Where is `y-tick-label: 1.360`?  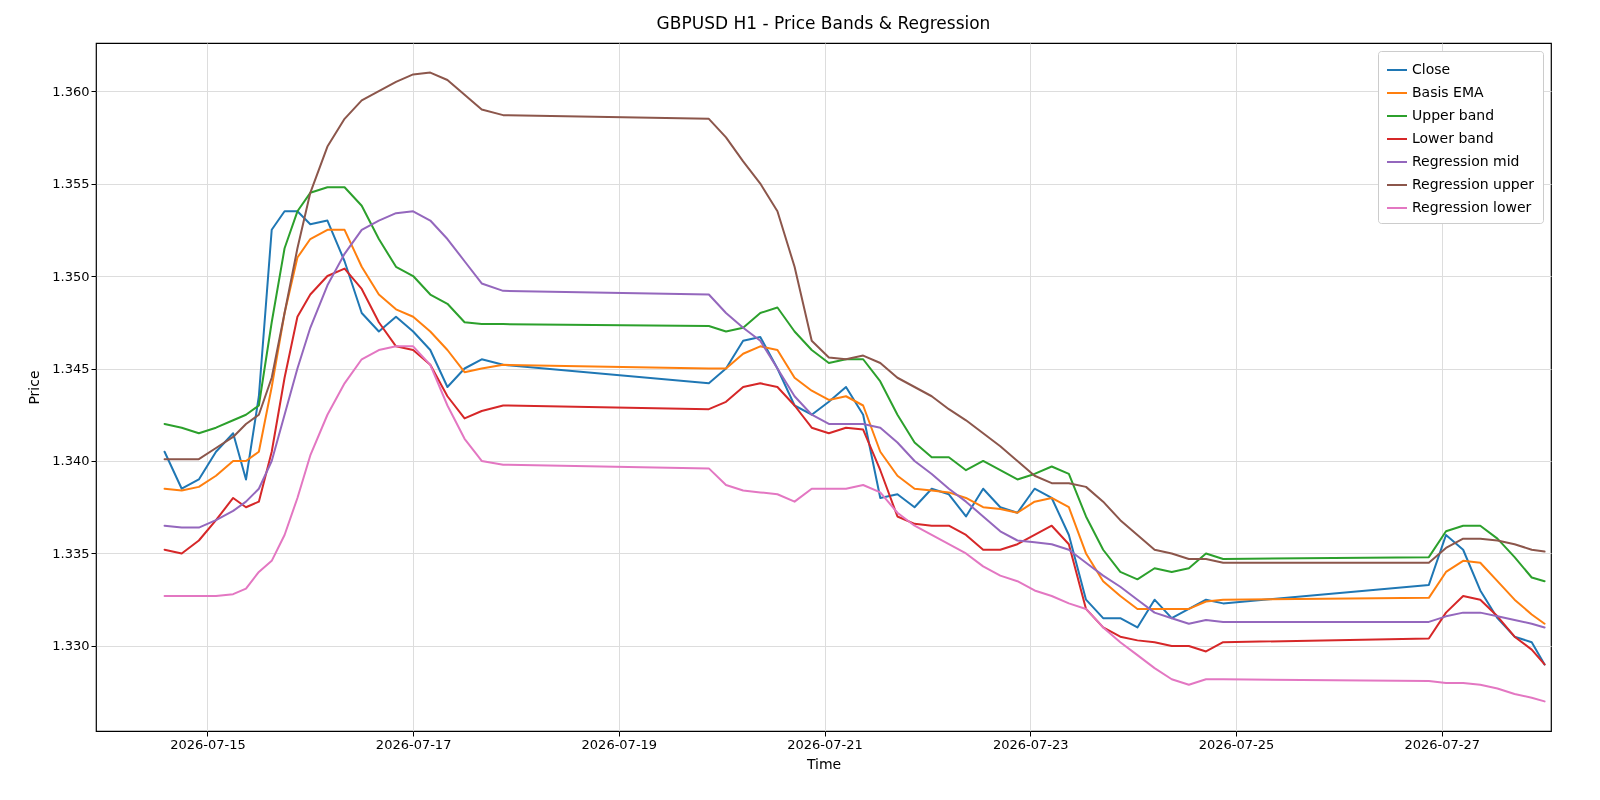
y-tick-label: 1.360 is located at coordinates (71, 91).